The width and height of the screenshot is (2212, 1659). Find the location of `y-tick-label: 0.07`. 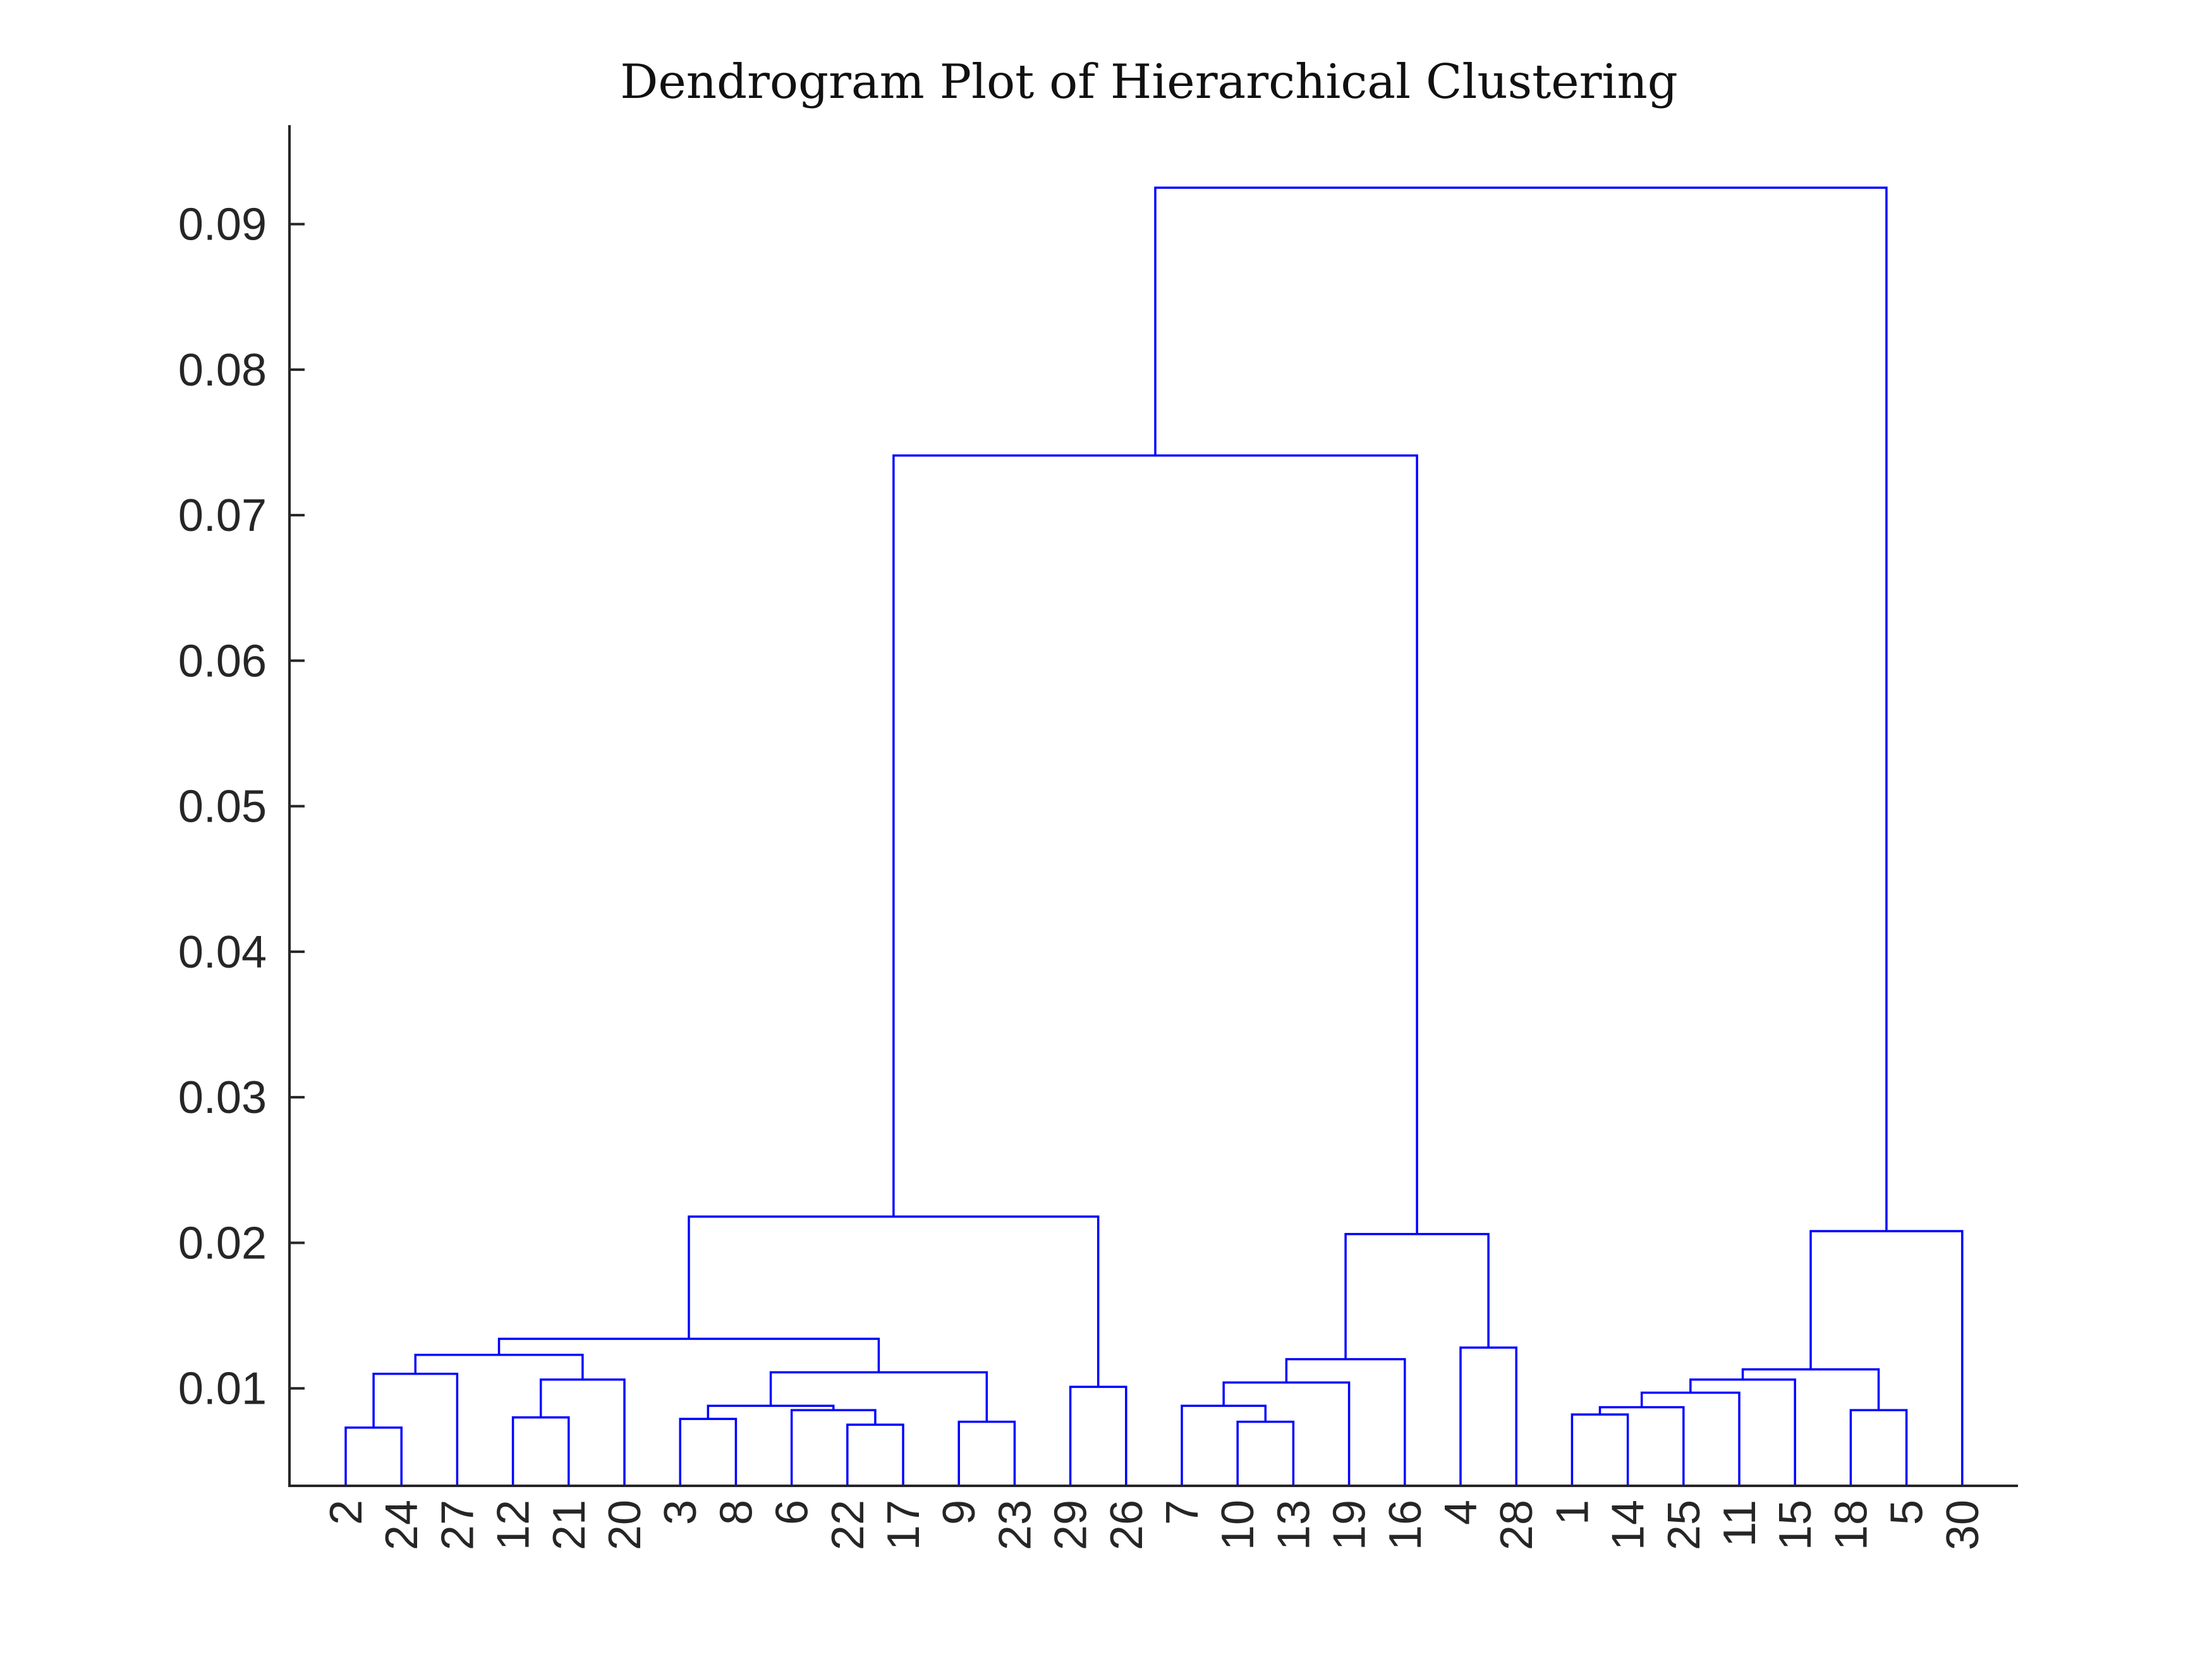

y-tick-label: 0.07 is located at coordinates (222, 515).